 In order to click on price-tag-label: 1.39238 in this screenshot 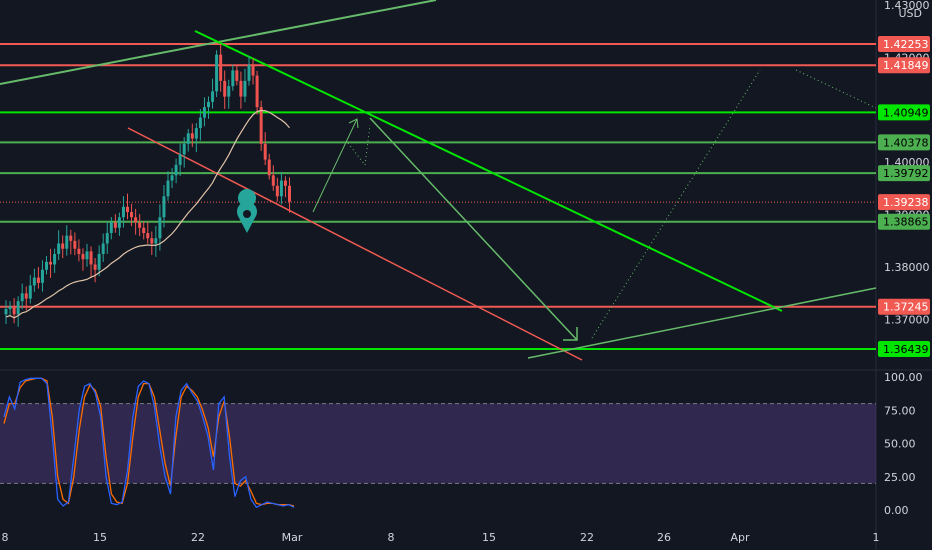, I will do `click(906, 202)`.